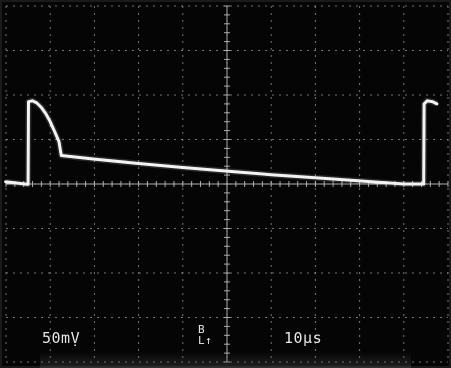 The height and width of the screenshot is (368, 451). Describe the element at coordinates (303, 338) in the screenshot. I see `time-per-div-readout: 10μs` at that location.